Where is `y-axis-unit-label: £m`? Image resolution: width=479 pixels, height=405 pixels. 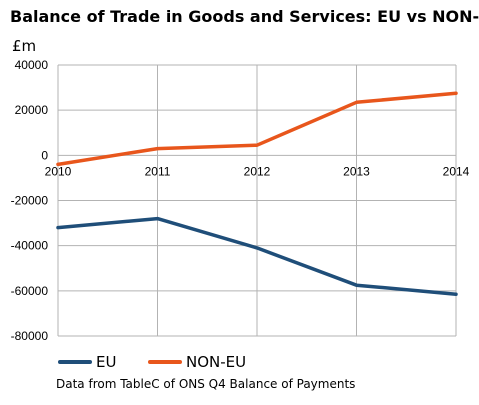
y-axis-unit-label: £m is located at coordinates (24, 46).